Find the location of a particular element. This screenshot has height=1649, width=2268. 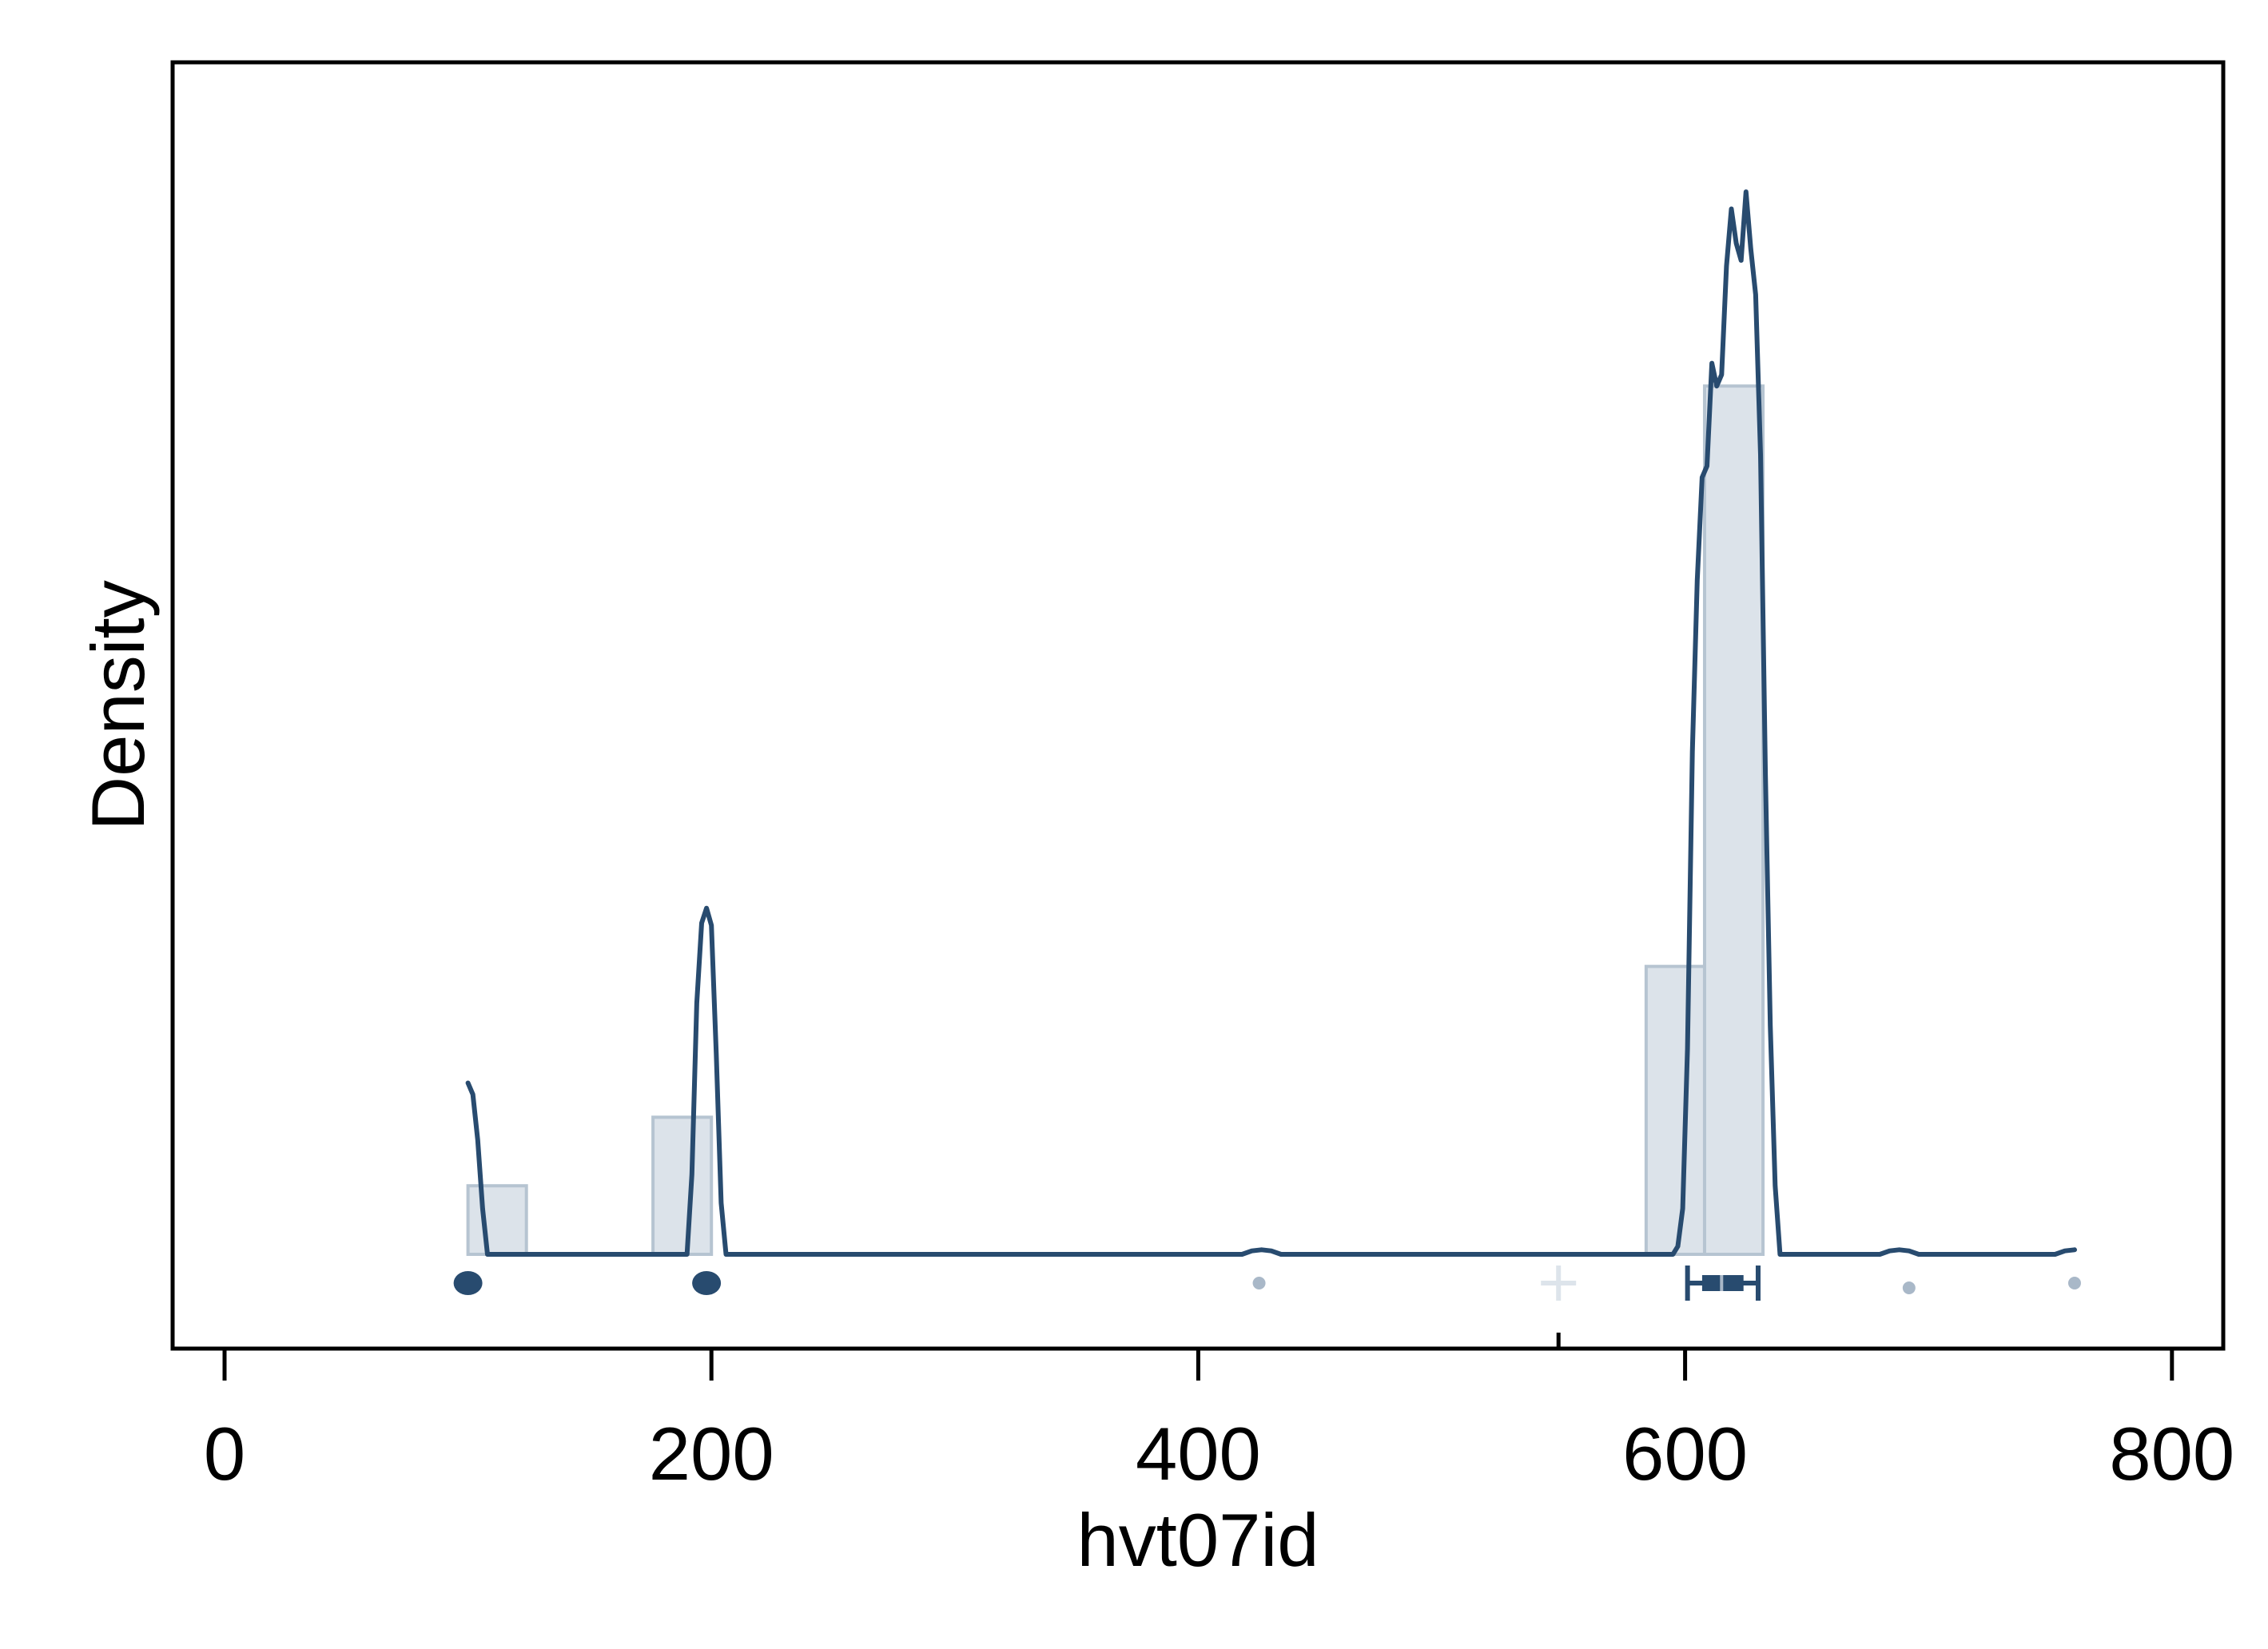

x-tick-label: 600 is located at coordinates (1685, 1454).